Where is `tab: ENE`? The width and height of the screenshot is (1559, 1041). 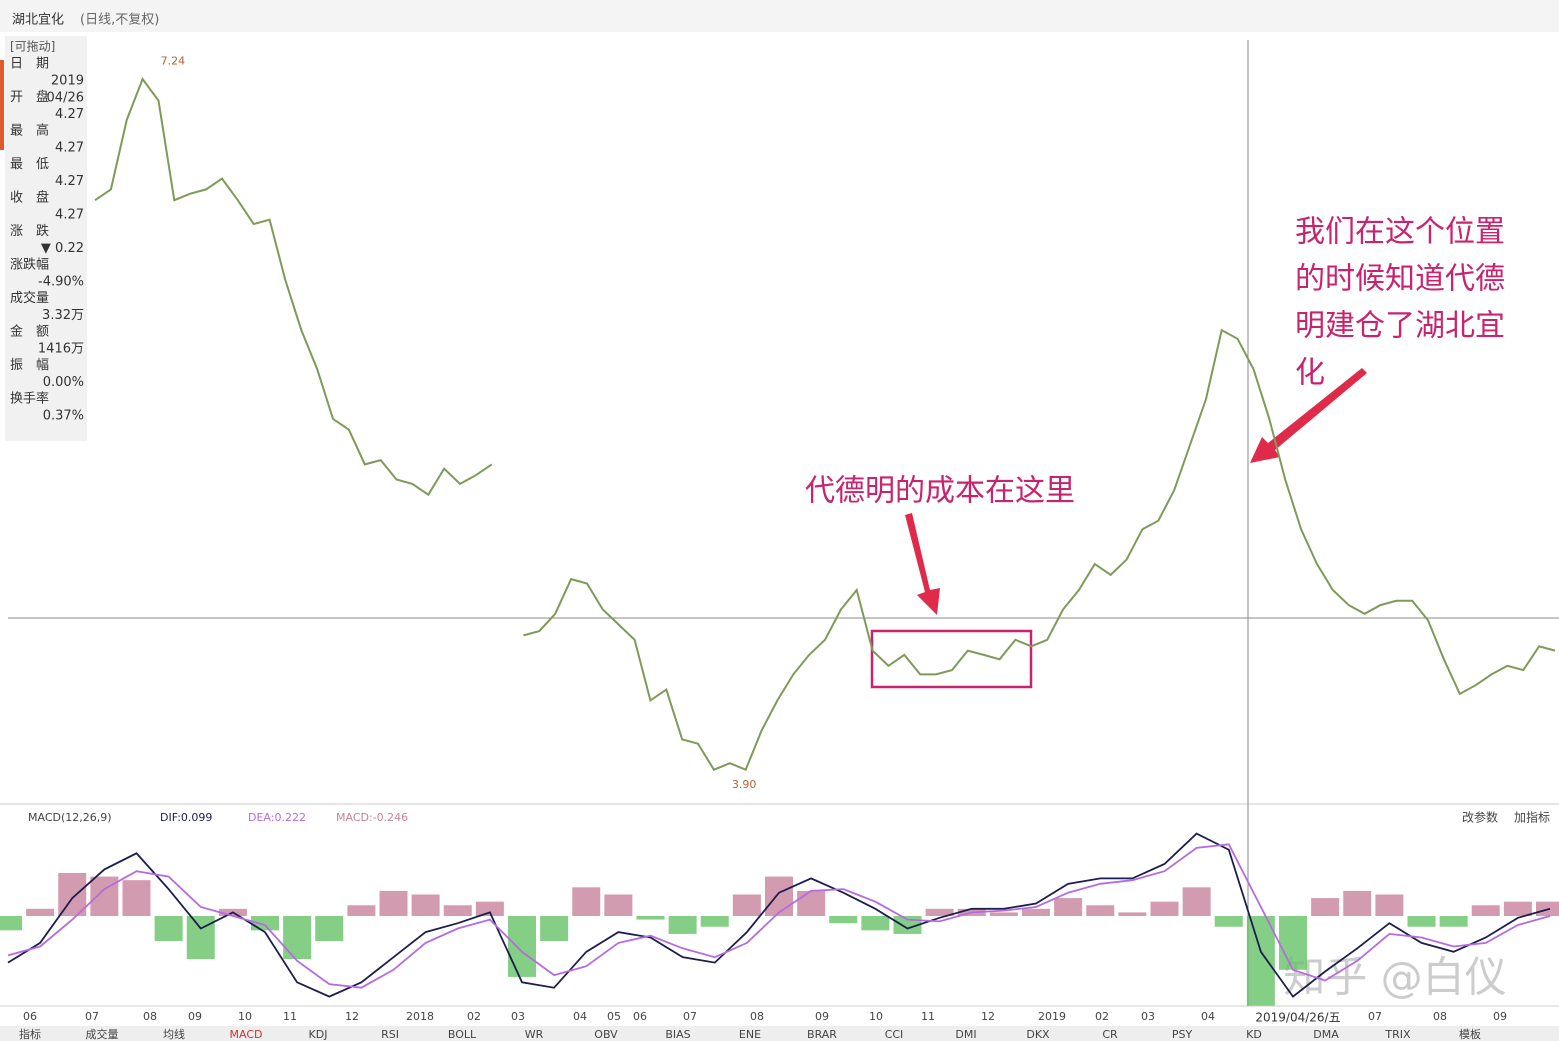
tab: ENE is located at coordinates (750, 1034).